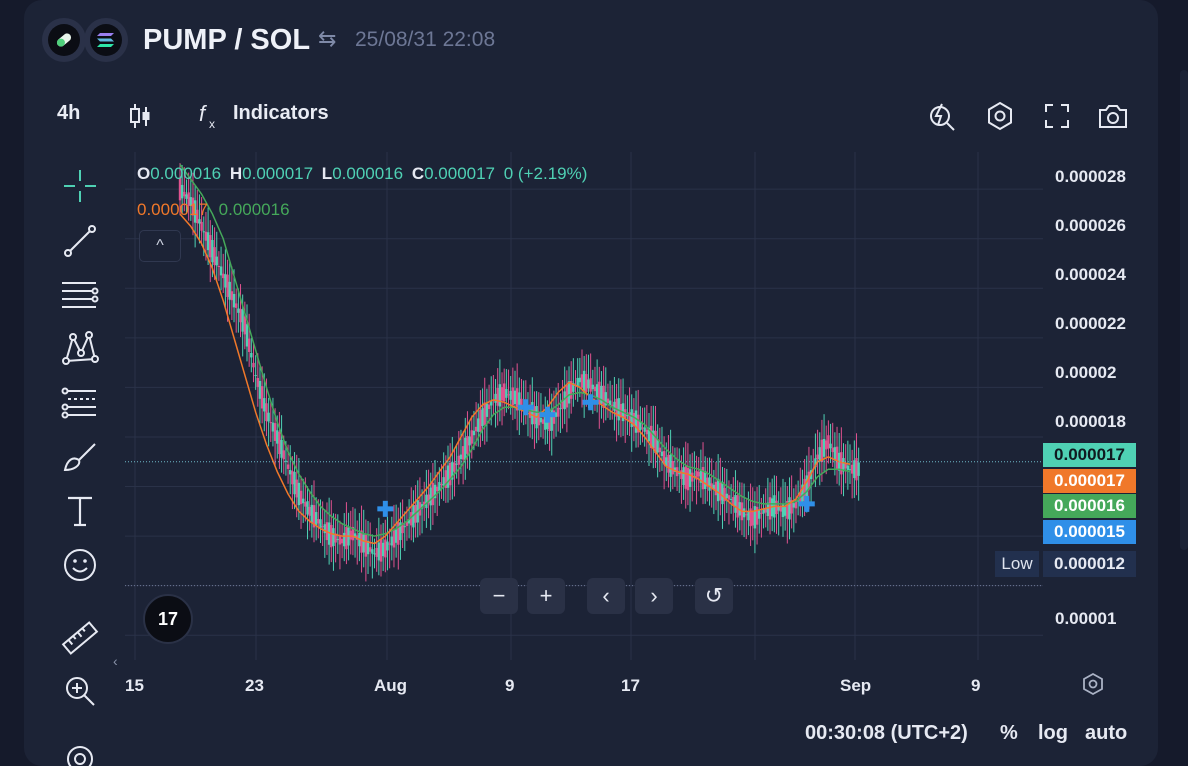 The width and height of the screenshot is (1188, 766). I want to click on marker-tag: 0.000015, so click(1089, 532).